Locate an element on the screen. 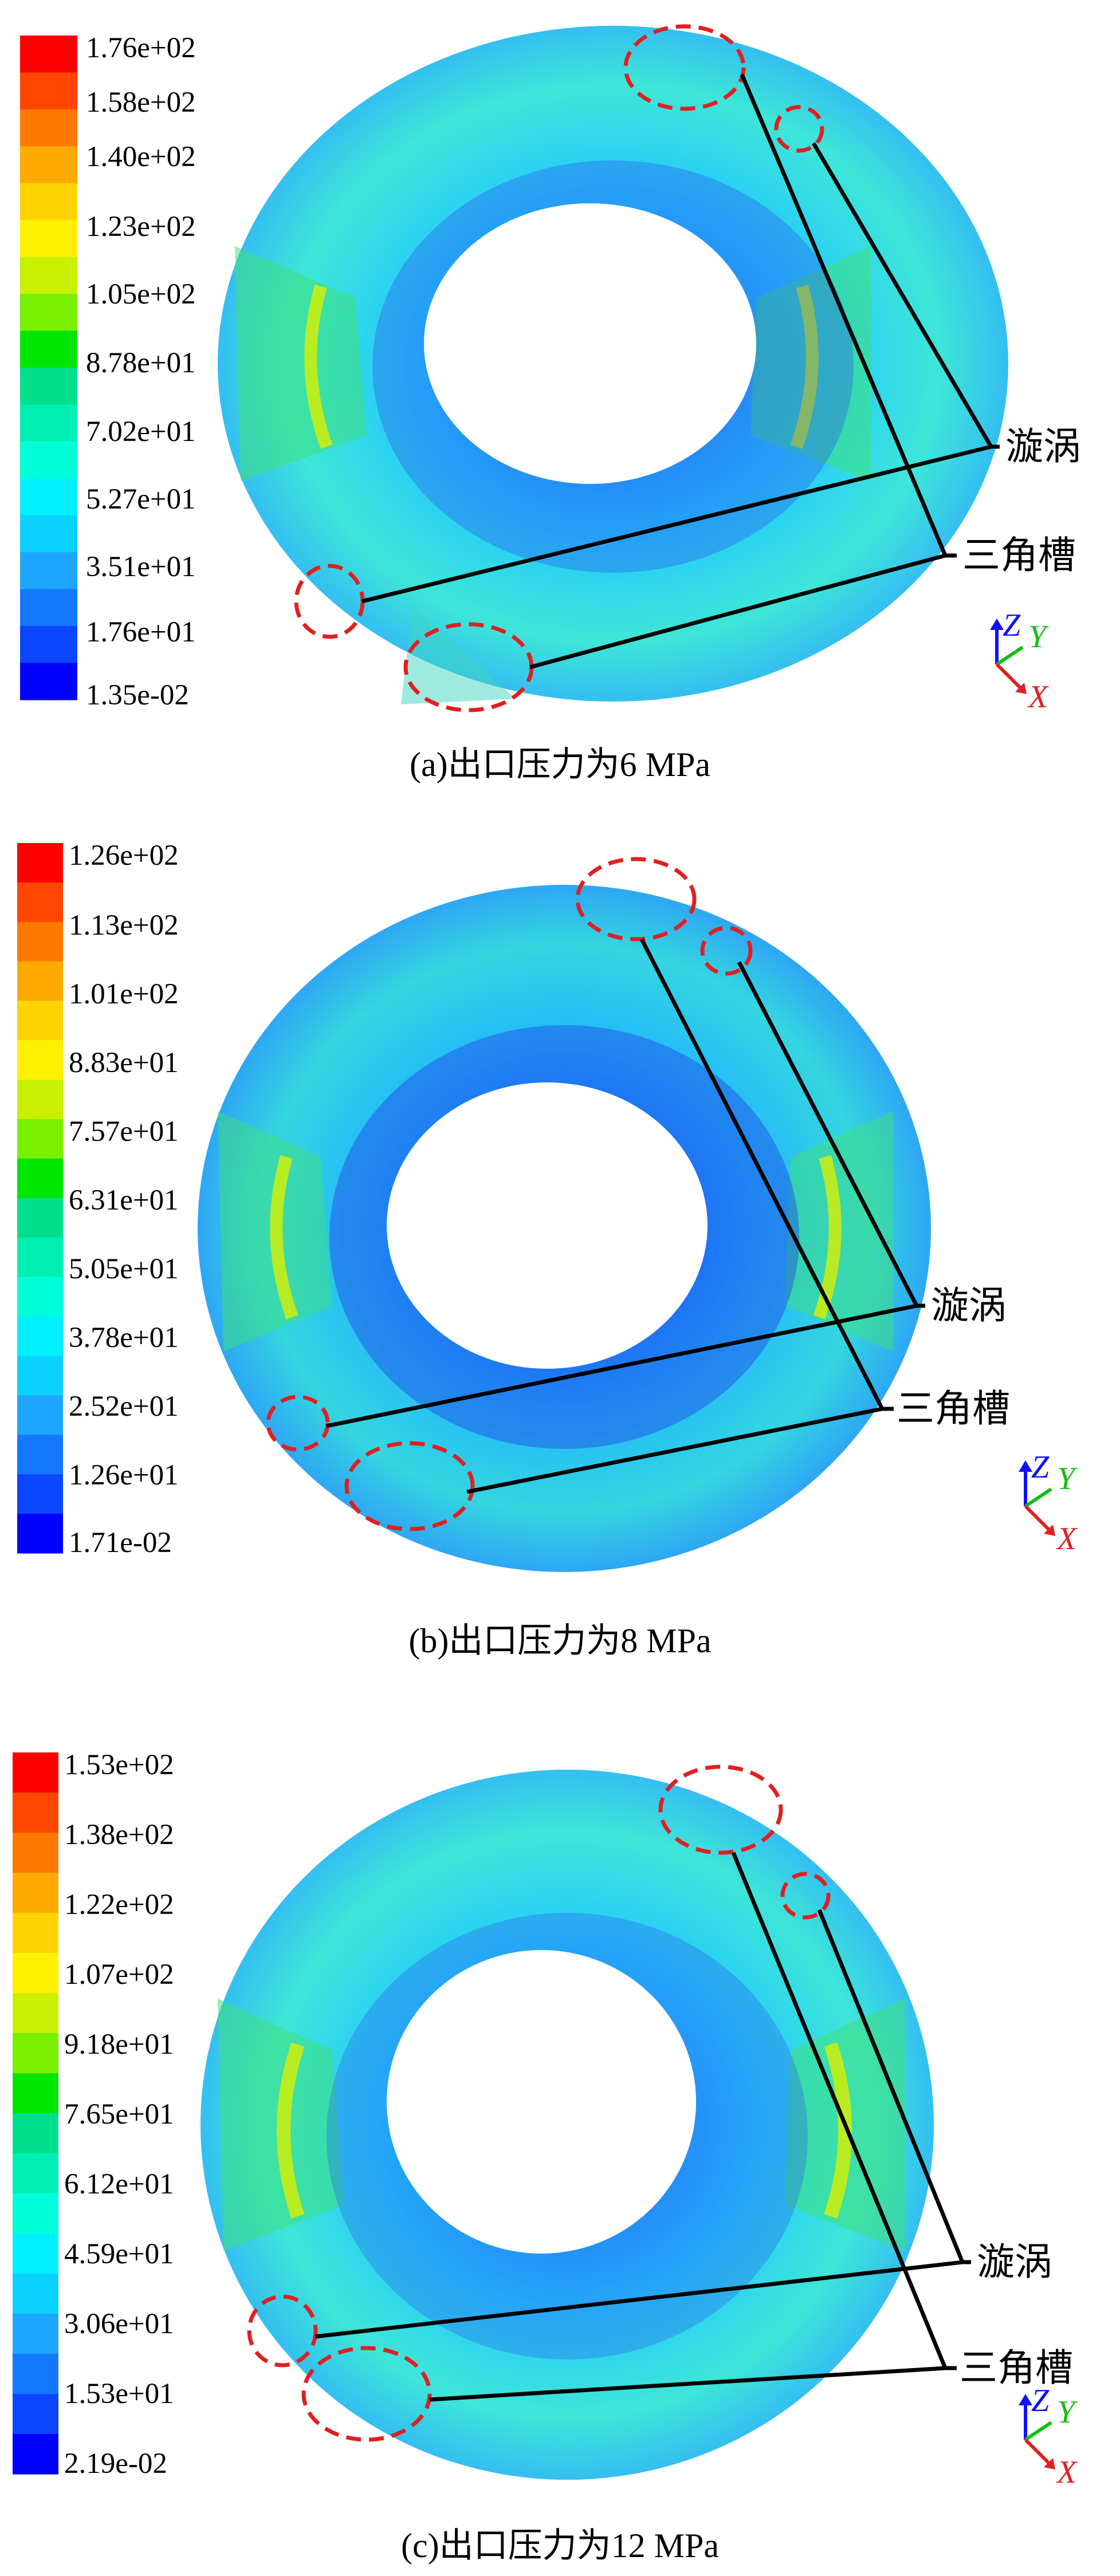  colorbar-label: 1.71e-02 is located at coordinates (120, 1543).